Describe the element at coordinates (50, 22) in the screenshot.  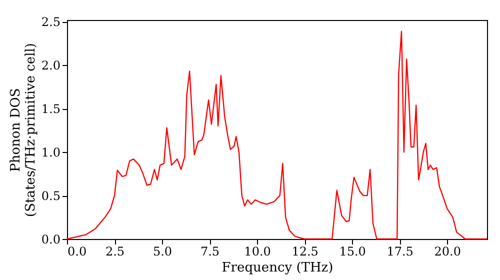
I see `y-tick-label: 2.5` at that location.